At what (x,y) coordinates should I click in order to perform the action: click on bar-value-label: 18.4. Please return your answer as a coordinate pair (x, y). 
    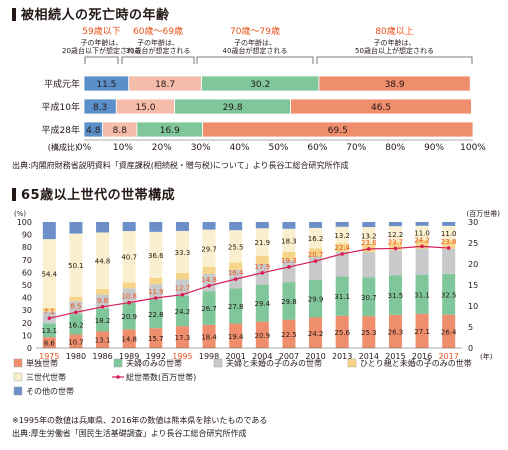
    Looking at the image, I should click on (209, 337).